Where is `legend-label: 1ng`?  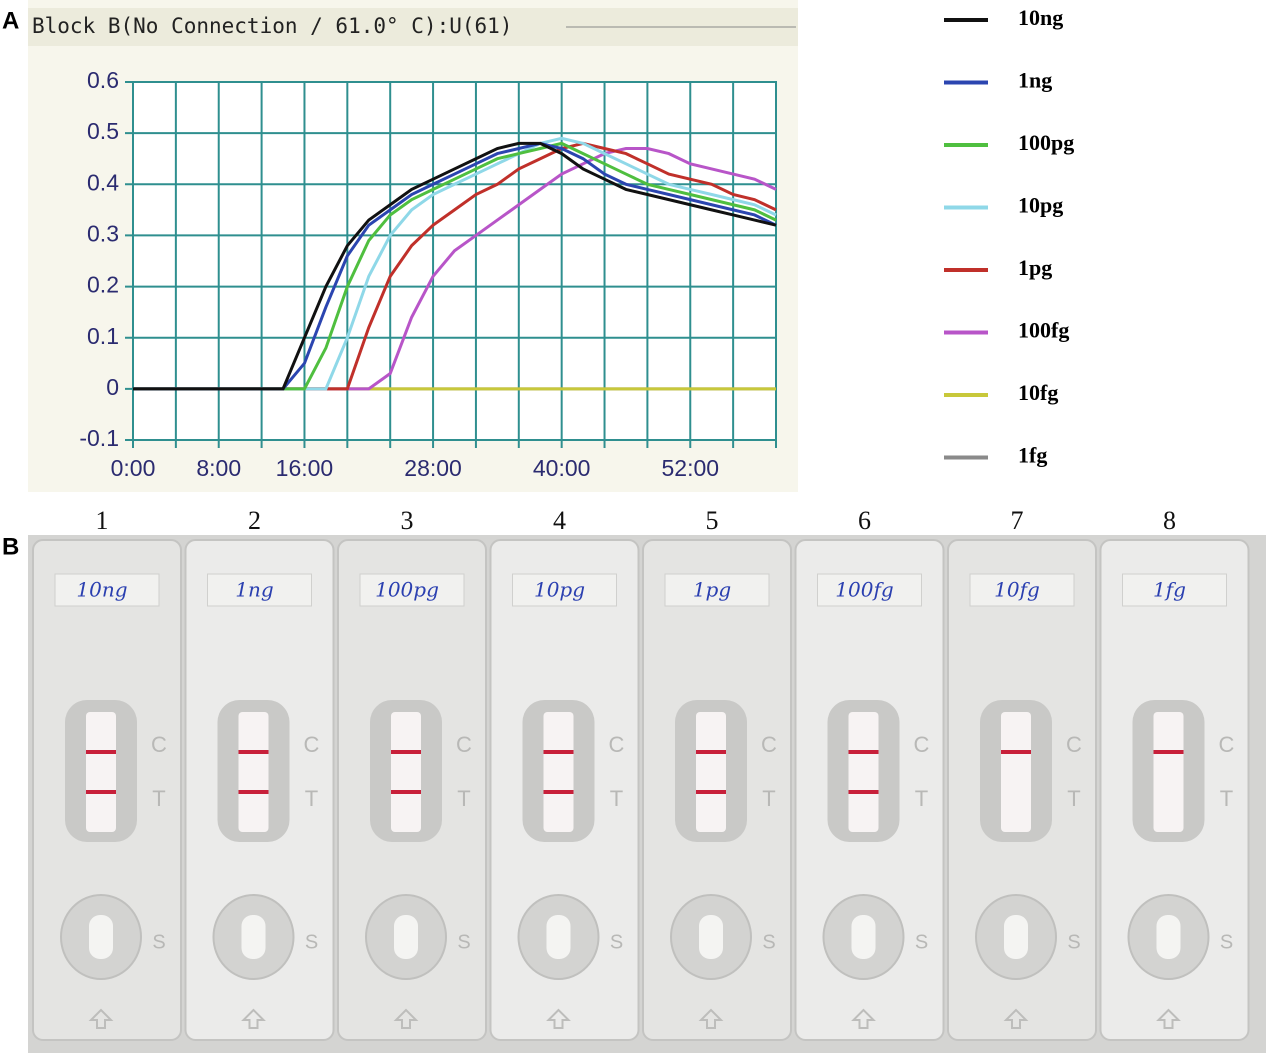
legend-label: 1ng is located at coordinates (1035, 80).